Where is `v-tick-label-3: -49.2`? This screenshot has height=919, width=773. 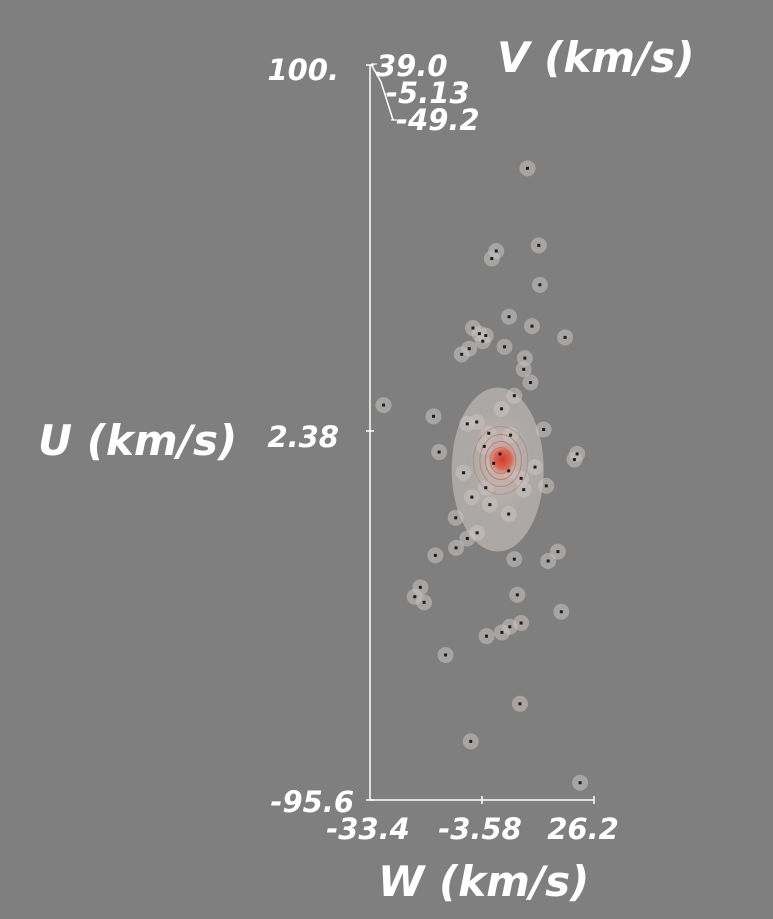
v-tick-label-3: -49.2 is located at coordinates (438, 120).